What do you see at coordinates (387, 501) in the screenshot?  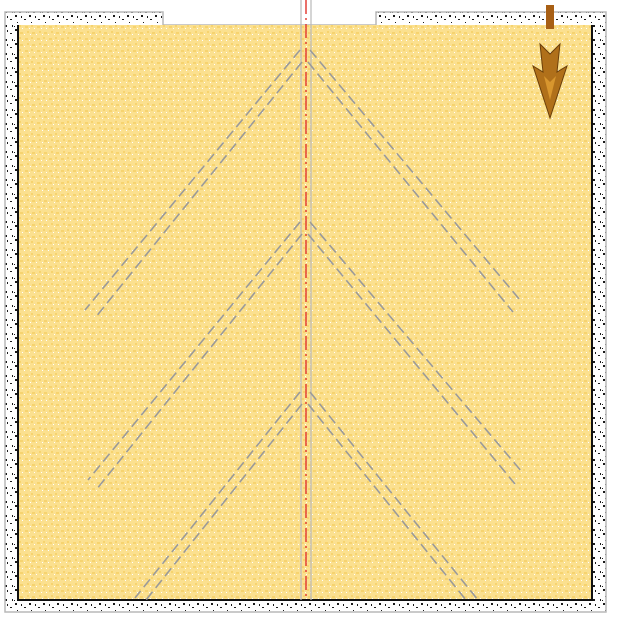 I see `chevron-bot-right-inner` at bounding box center [387, 501].